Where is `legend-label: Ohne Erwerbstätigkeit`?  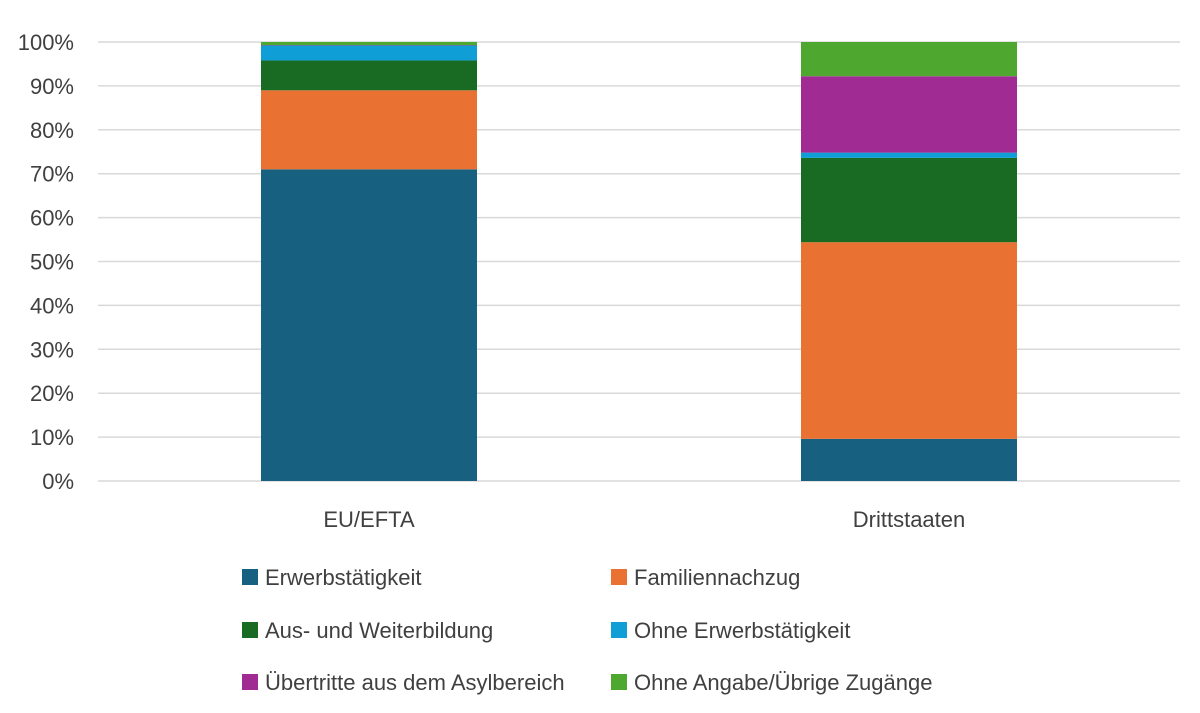
legend-label: Ohne Erwerbstätigkeit is located at coordinates (742, 630).